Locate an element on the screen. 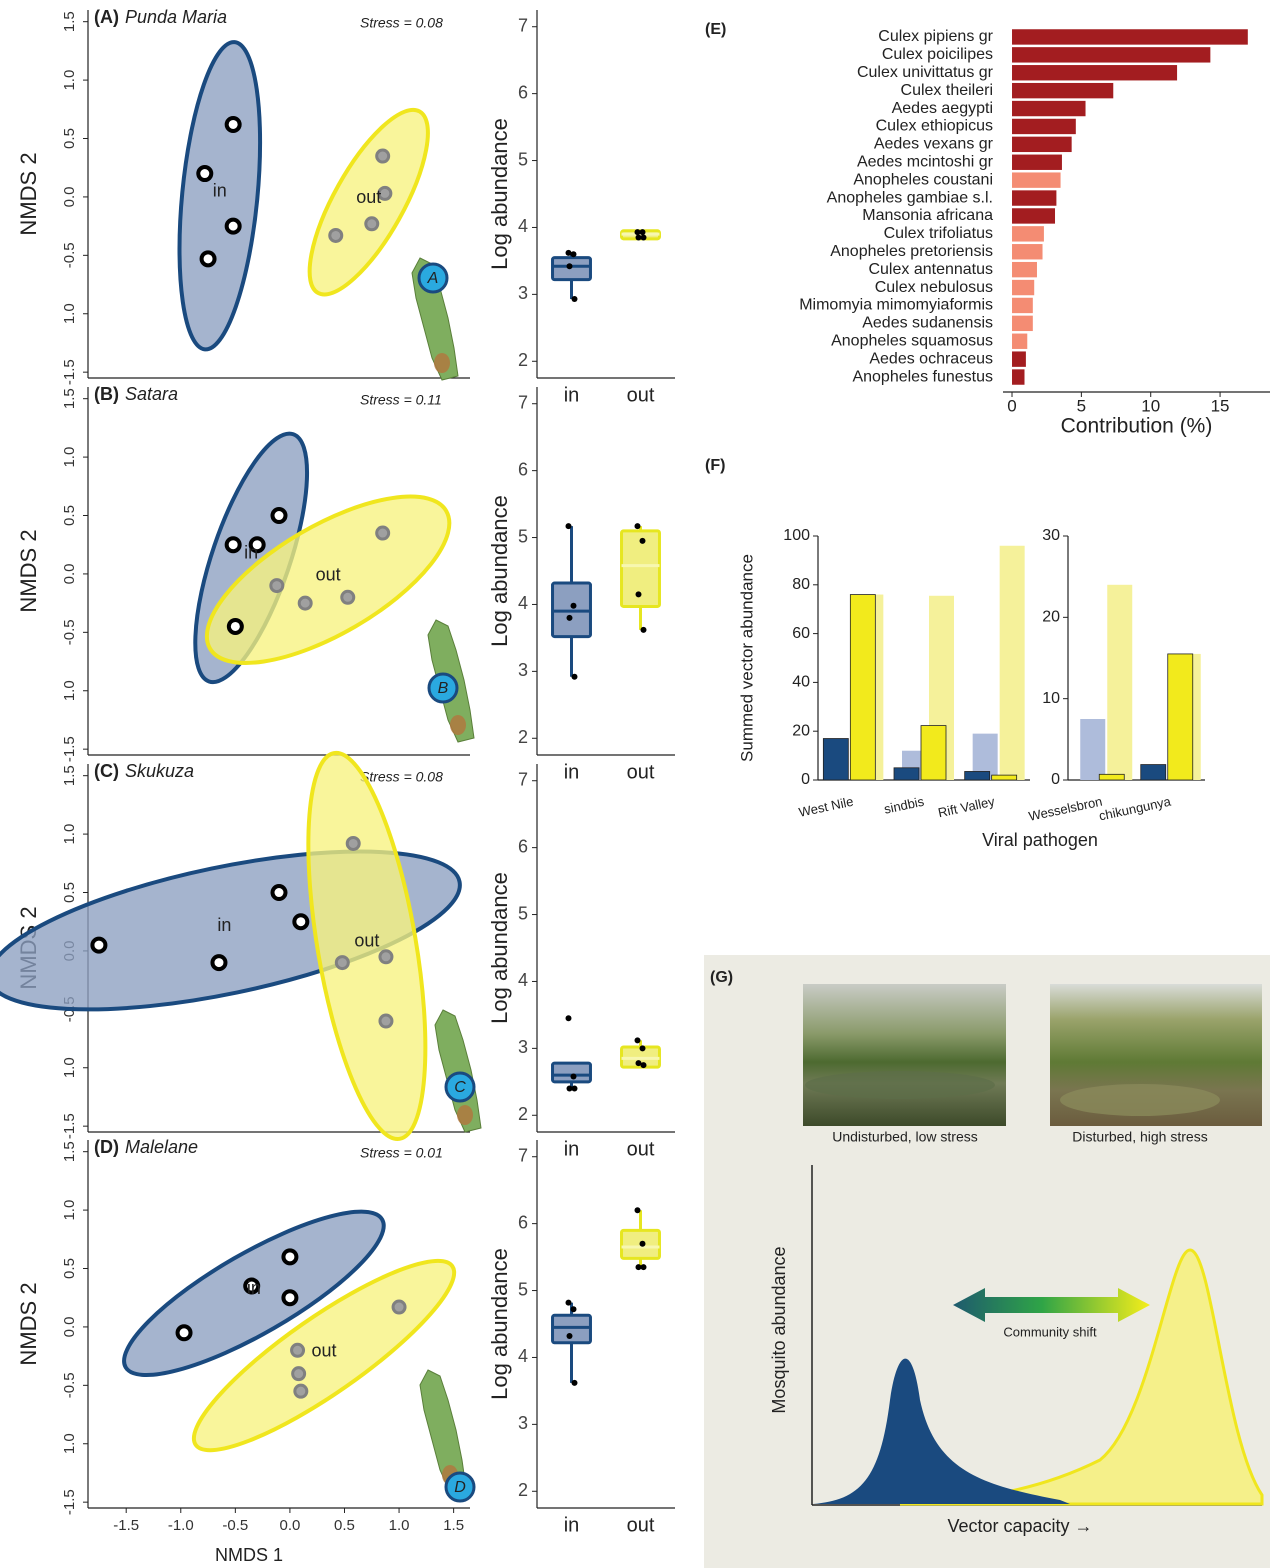  map-marker-label: D is located at coordinates (460, 1487).